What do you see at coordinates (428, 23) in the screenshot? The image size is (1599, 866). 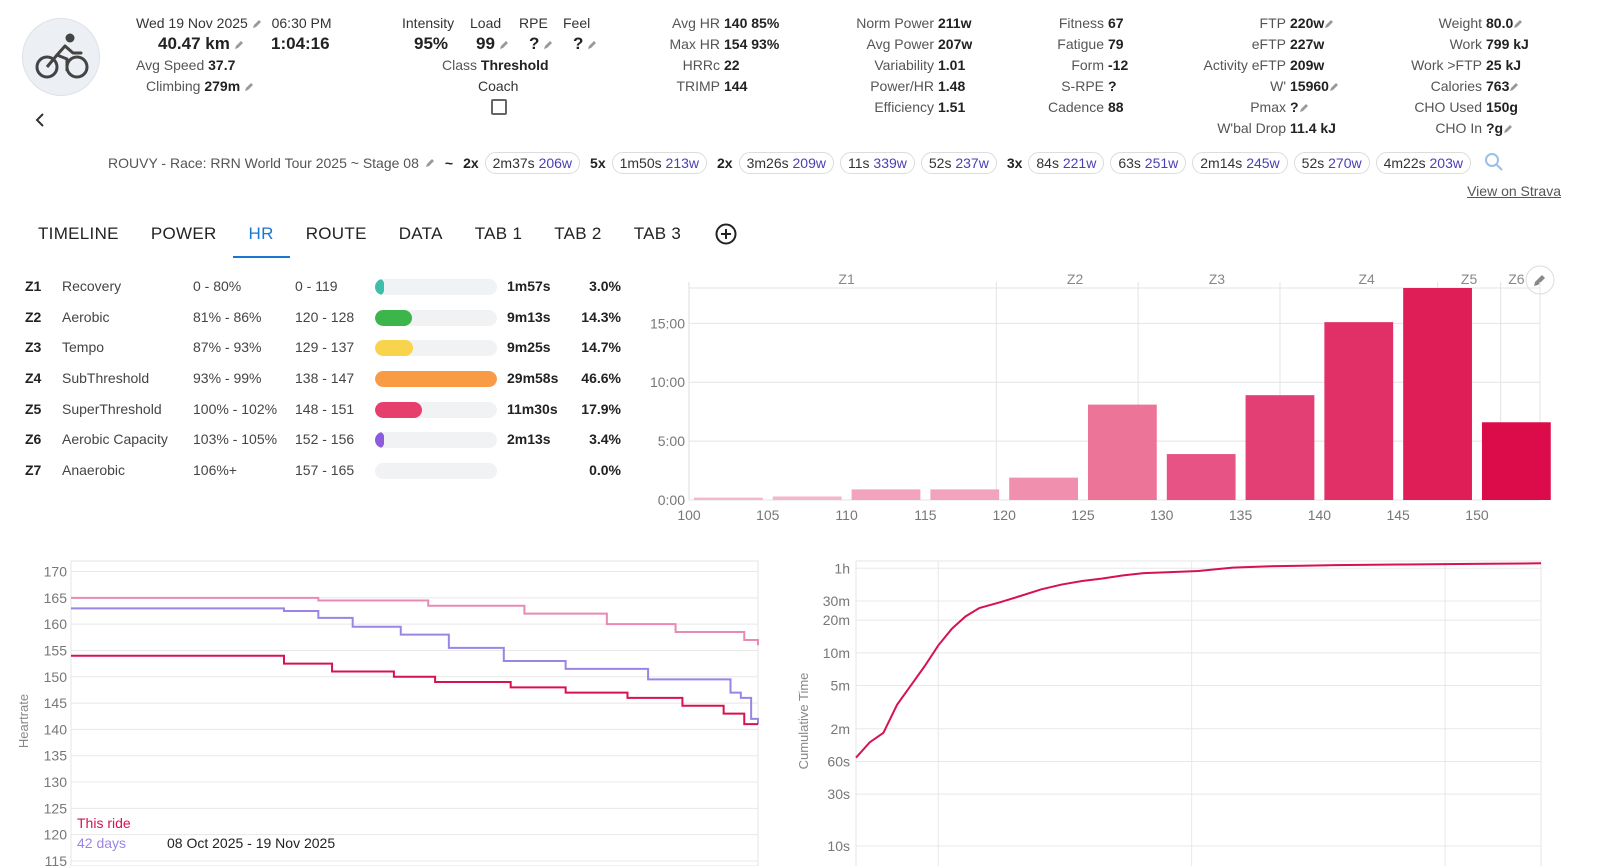 I see `intensity-label: Intensity` at bounding box center [428, 23].